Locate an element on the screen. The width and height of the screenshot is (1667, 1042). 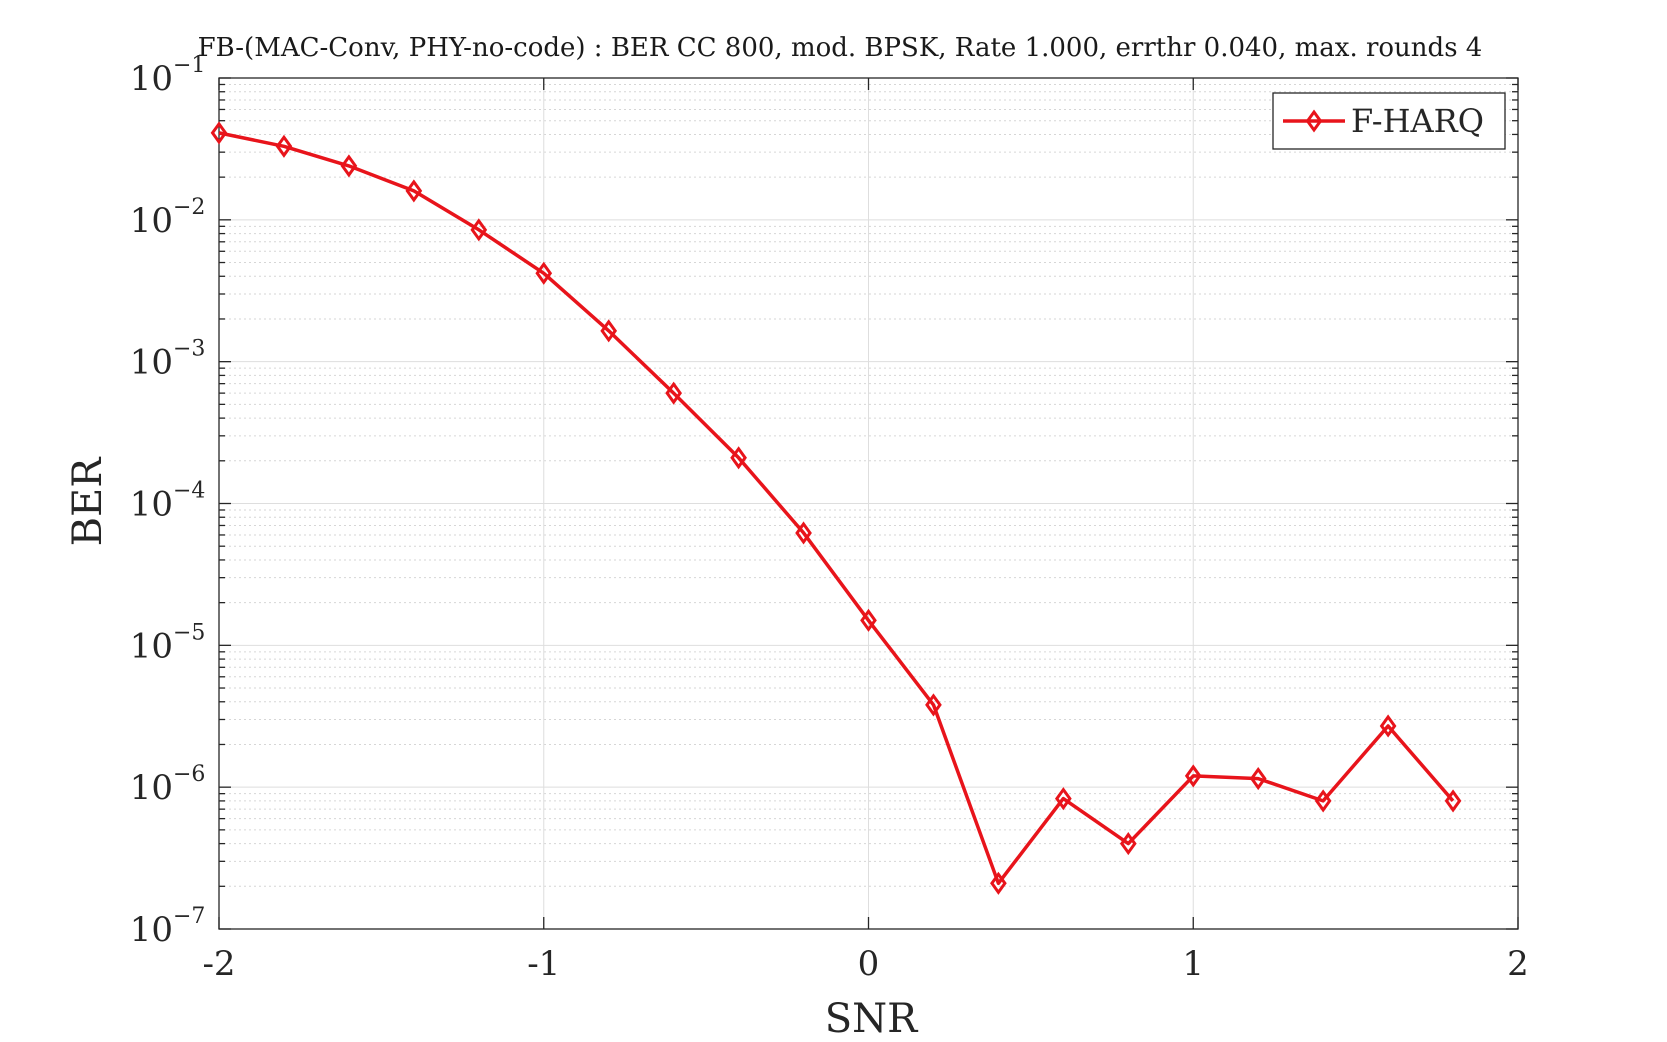
legend: F-HARQ is located at coordinates (1389, 121).